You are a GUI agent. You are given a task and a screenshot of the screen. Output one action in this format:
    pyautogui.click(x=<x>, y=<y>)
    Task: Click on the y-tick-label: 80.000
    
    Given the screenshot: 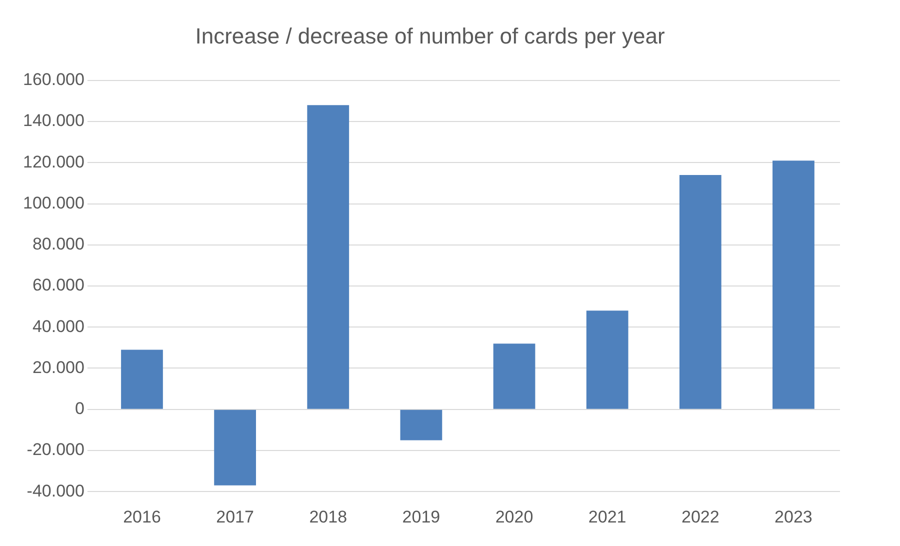 What is the action you would take?
    pyautogui.click(x=58, y=244)
    